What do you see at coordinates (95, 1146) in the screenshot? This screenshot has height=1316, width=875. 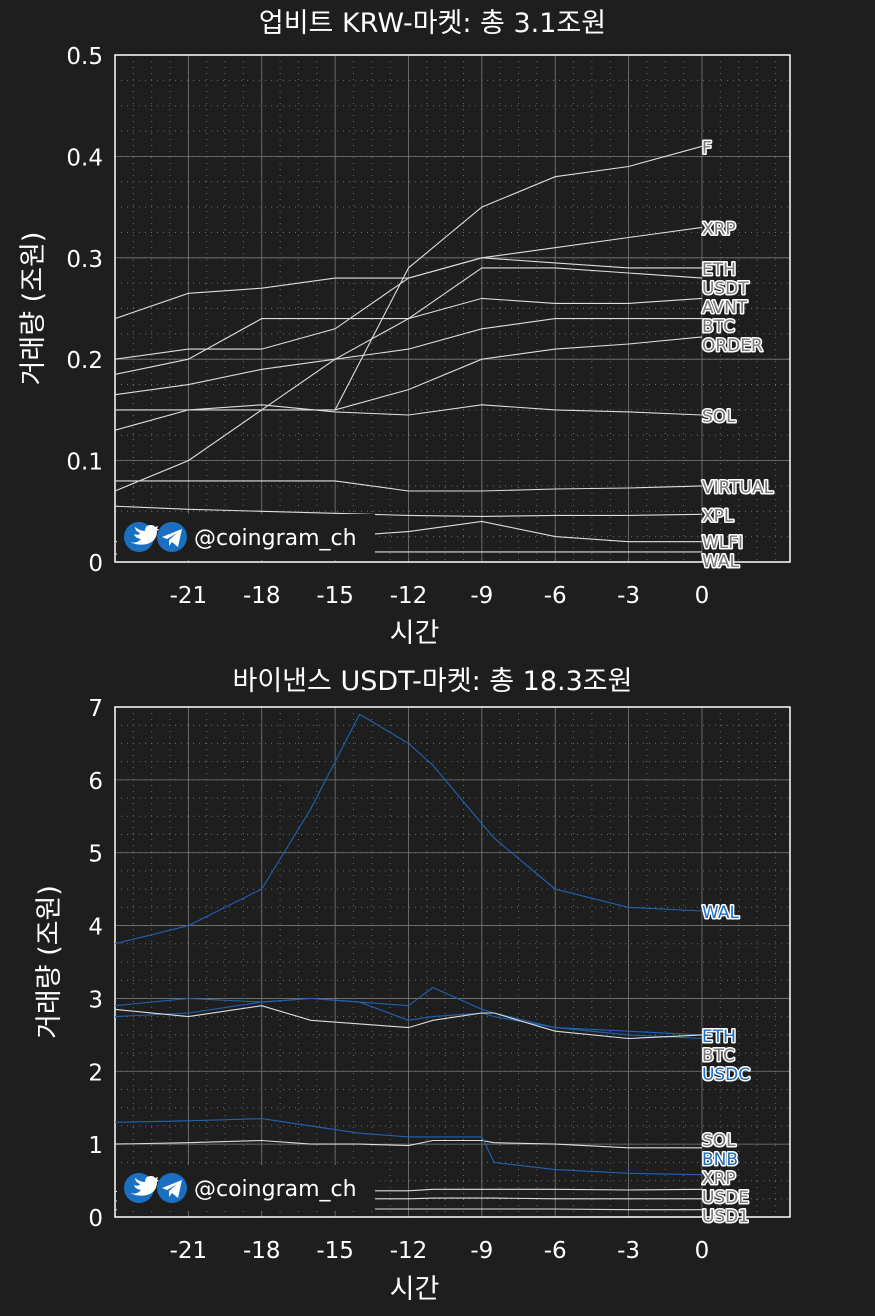 I see `y-tick-label: 1` at bounding box center [95, 1146].